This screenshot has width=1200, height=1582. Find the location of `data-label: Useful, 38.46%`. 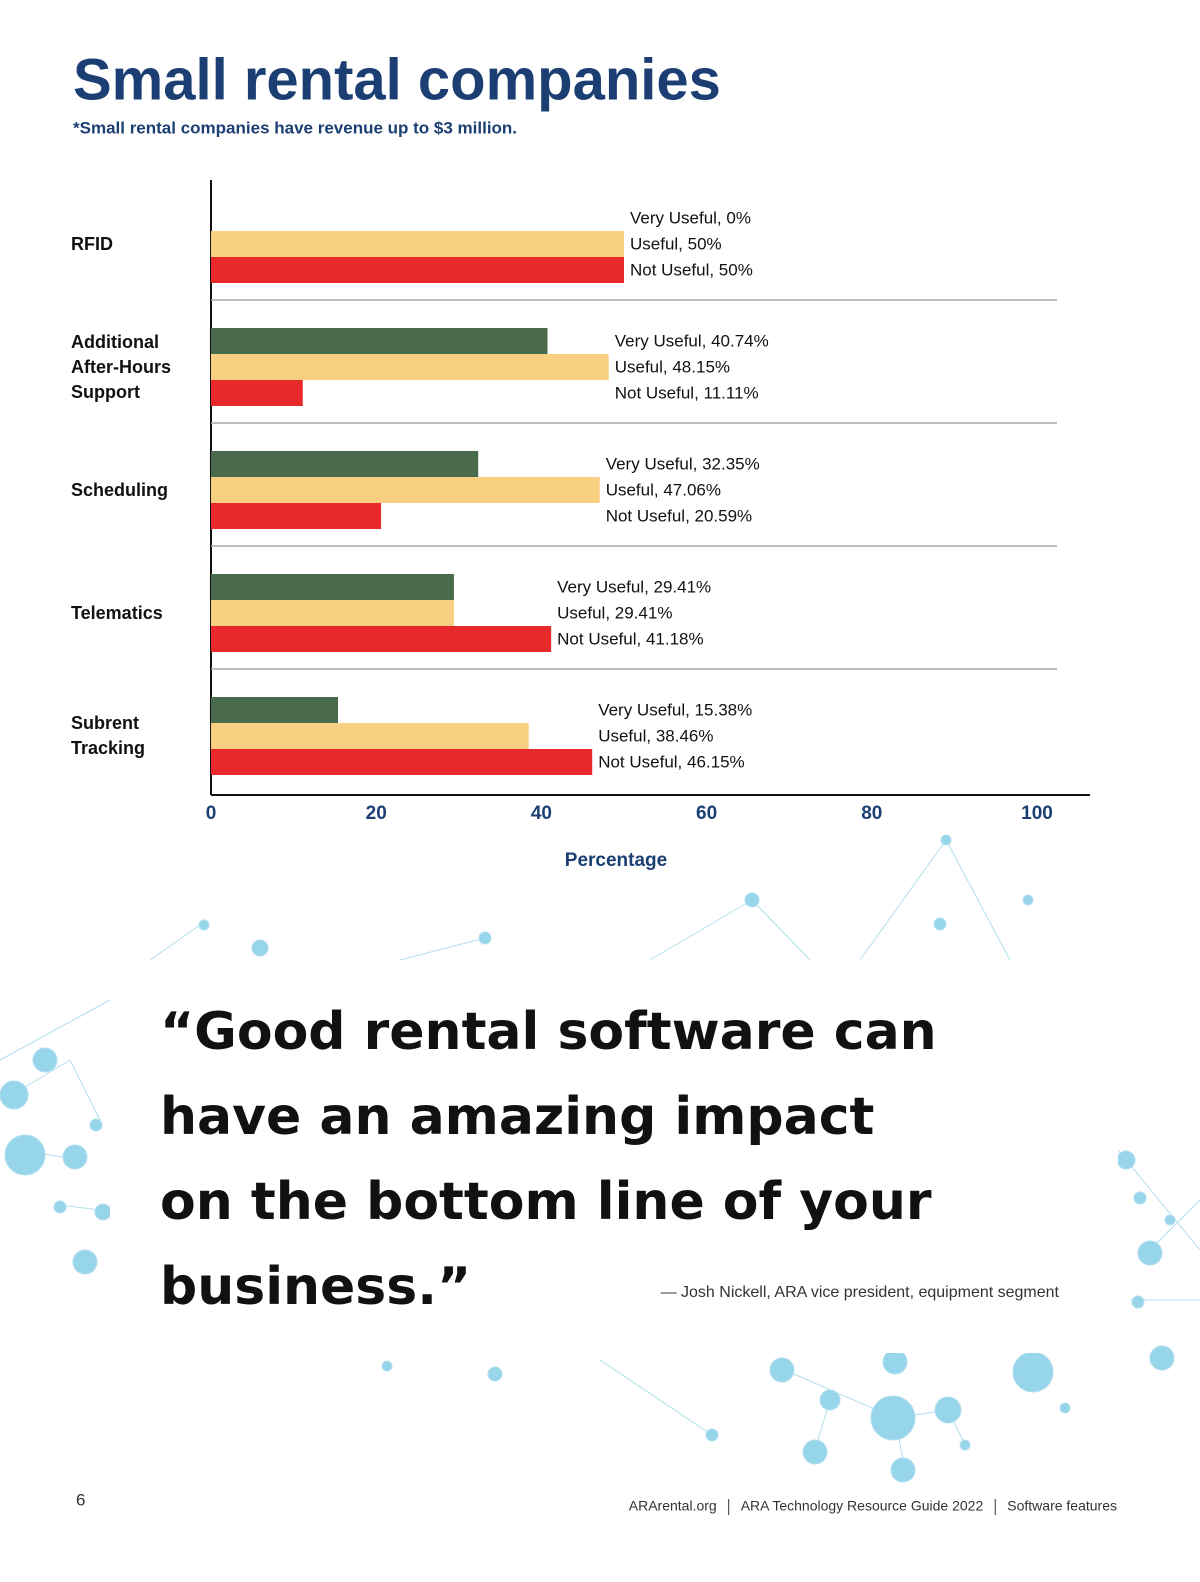

data-label: Useful, 38.46% is located at coordinates (655, 735).